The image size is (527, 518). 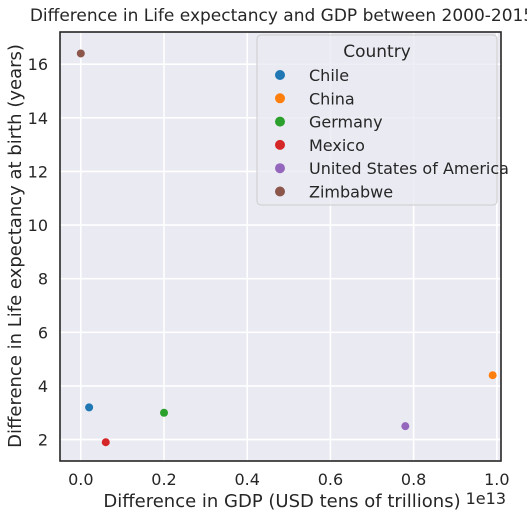 I want to click on y-tick-labels: 2 4 6 8 10 12 14 16, so click(x=38, y=252).